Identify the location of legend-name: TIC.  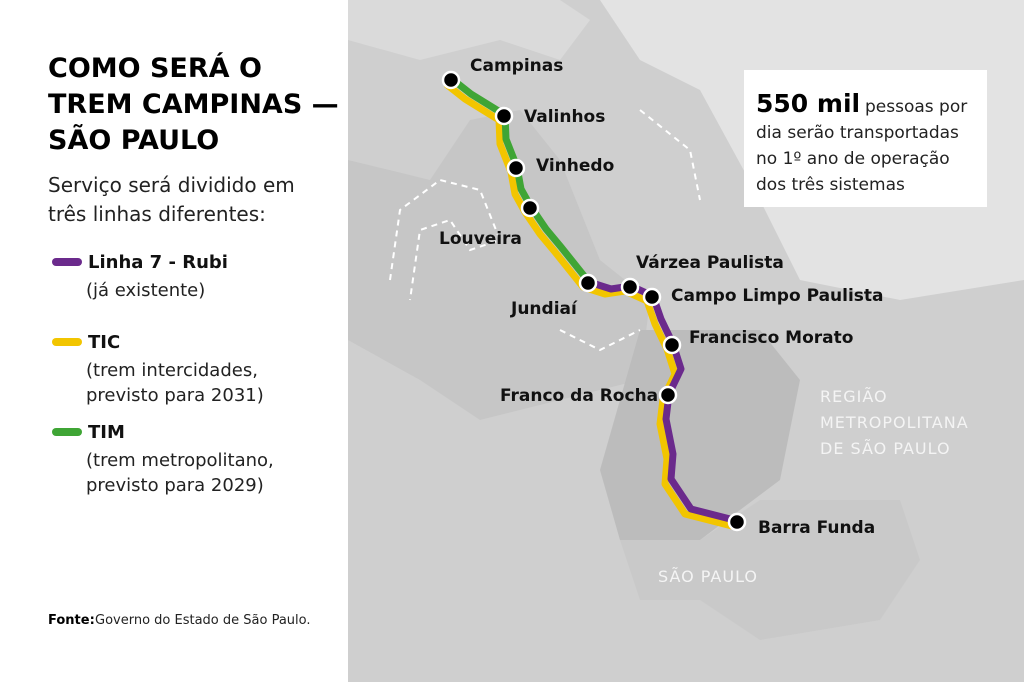
(104, 342).